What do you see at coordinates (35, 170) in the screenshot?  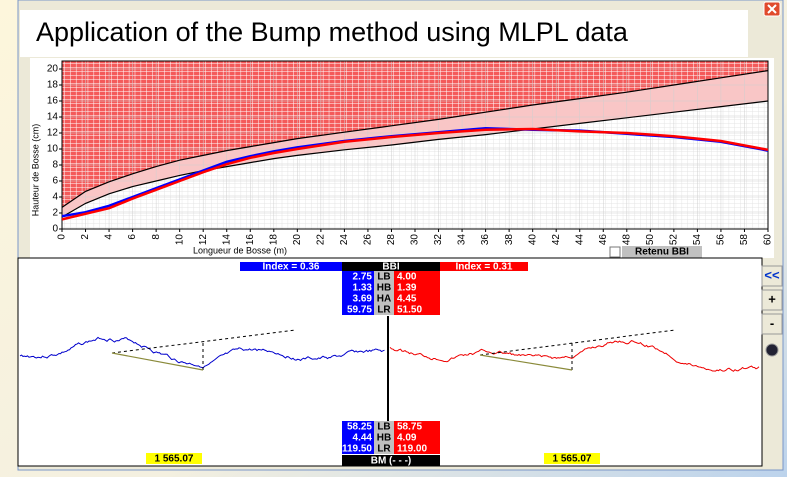 I see `y-axis-label: Hauteur de Bosse (cm)` at bounding box center [35, 170].